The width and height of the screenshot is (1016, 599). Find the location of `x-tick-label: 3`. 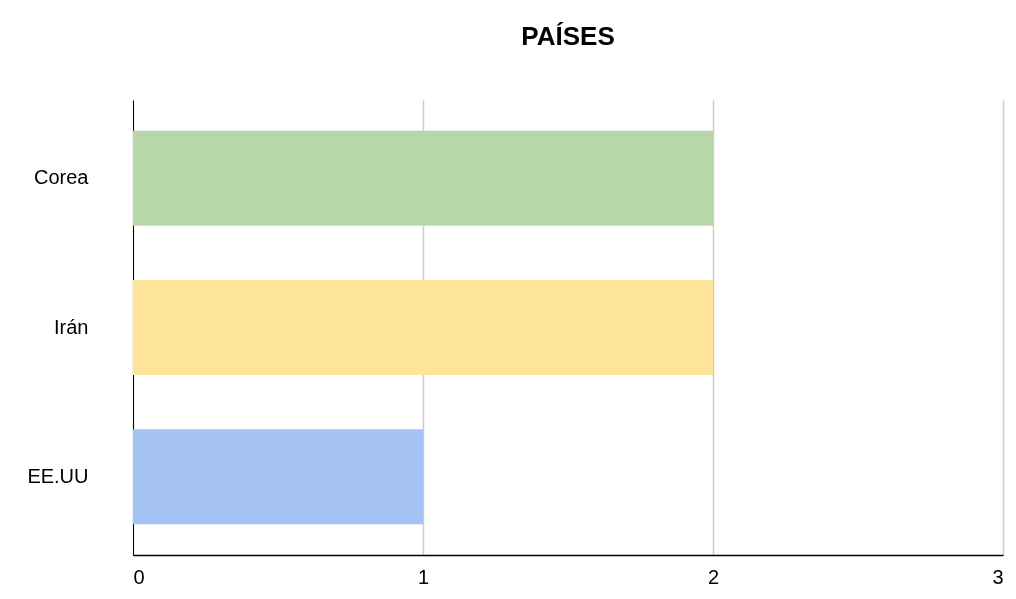

x-tick-label: 3 is located at coordinates (998, 576).